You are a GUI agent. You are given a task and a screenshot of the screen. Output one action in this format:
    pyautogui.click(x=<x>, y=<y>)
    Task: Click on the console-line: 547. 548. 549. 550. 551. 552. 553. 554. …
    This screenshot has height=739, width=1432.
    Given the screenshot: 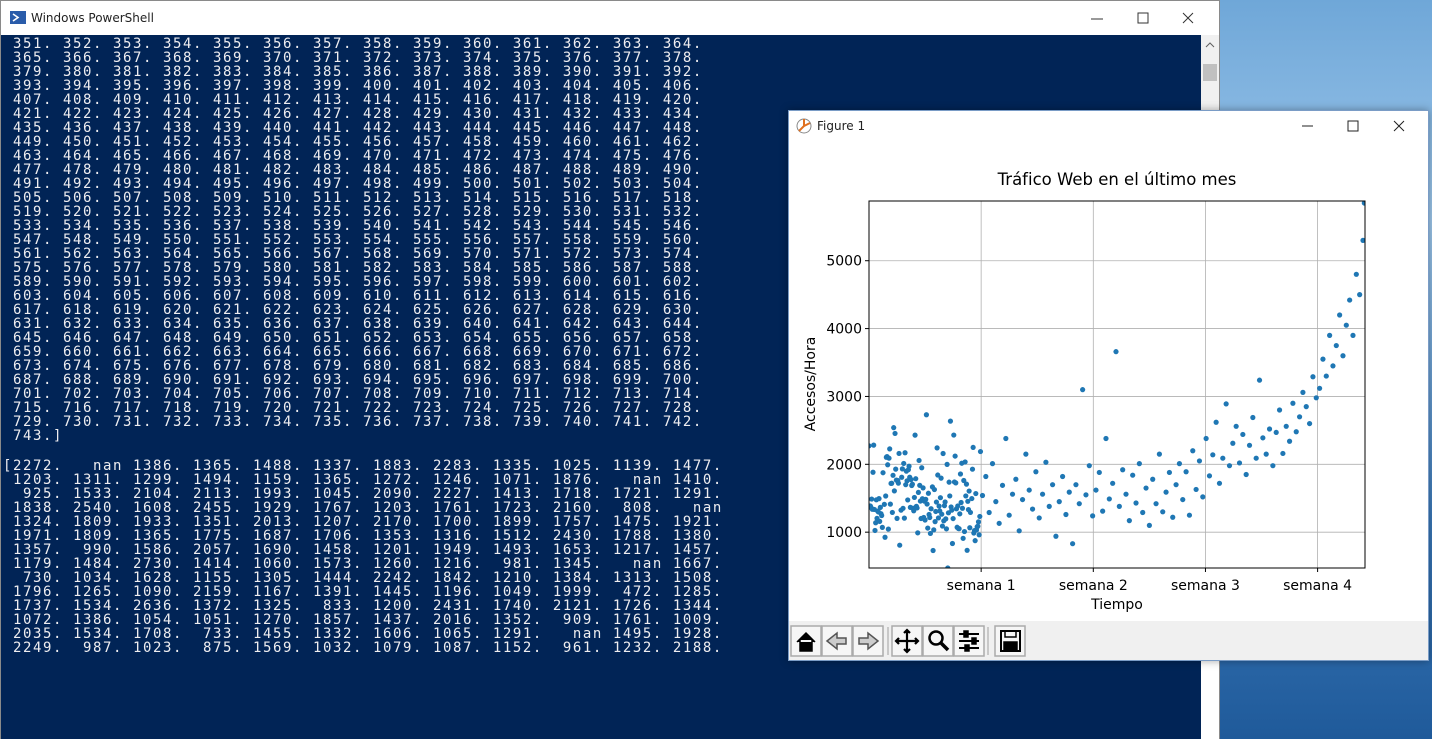 What is the action you would take?
    pyautogui.click(x=353, y=240)
    